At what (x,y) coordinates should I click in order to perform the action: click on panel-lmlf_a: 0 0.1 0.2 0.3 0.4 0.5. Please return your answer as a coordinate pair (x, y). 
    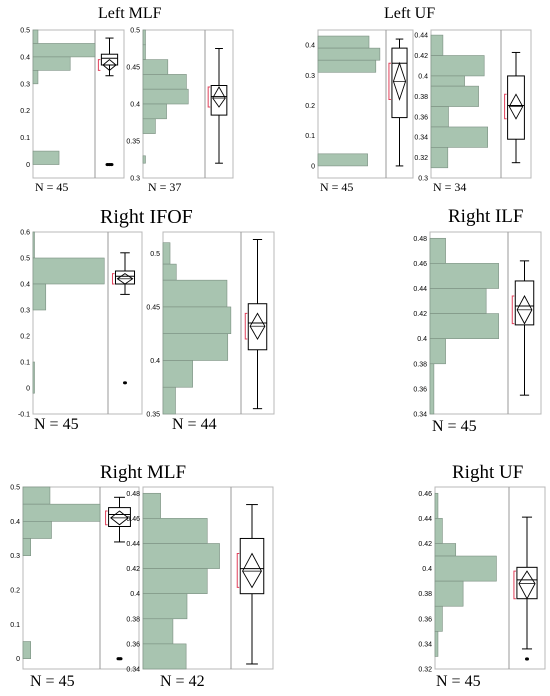
    Looking at the image, I should click on (72, 103).